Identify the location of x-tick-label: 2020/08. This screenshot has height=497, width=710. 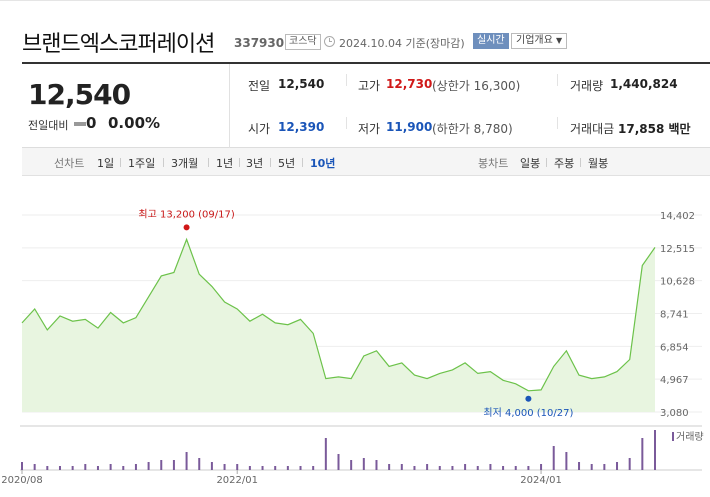
(22, 480).